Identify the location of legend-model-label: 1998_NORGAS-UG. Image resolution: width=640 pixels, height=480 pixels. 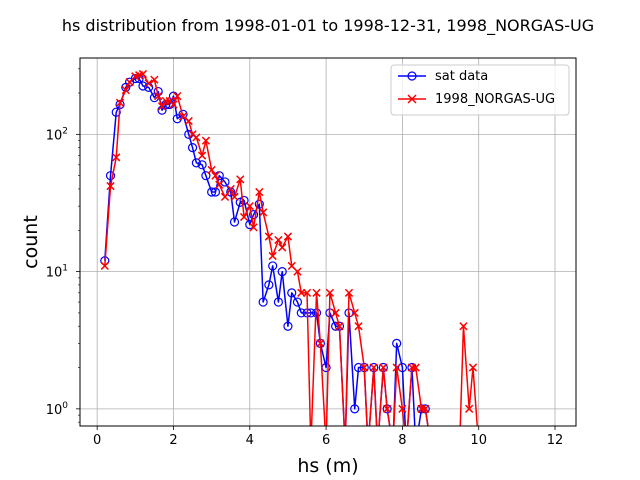
(495, 99).